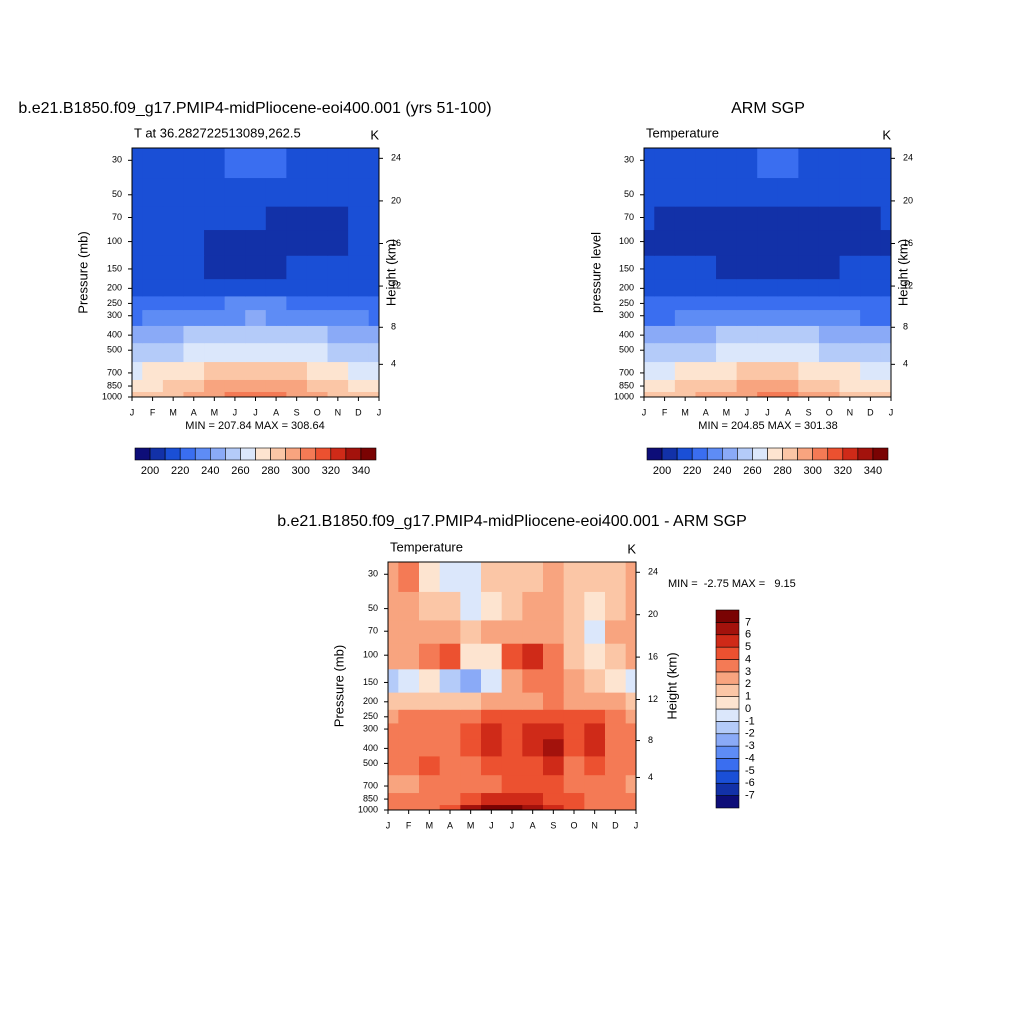 The image size is (1024, 1024). What do you see at coordinates (629, 160) in the screenshot?
I see `y-tick-label: 30` at bounding box center [629, 160].